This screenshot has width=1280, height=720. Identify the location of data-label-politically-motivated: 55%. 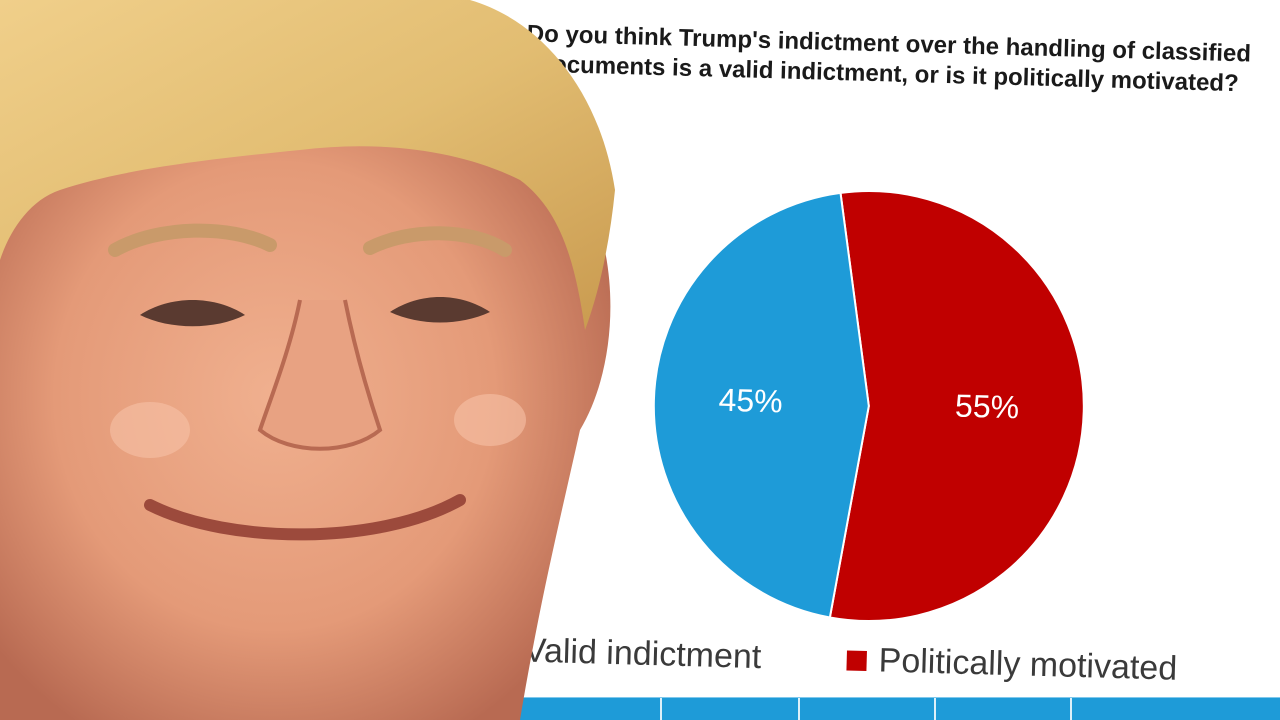
(987, 407).